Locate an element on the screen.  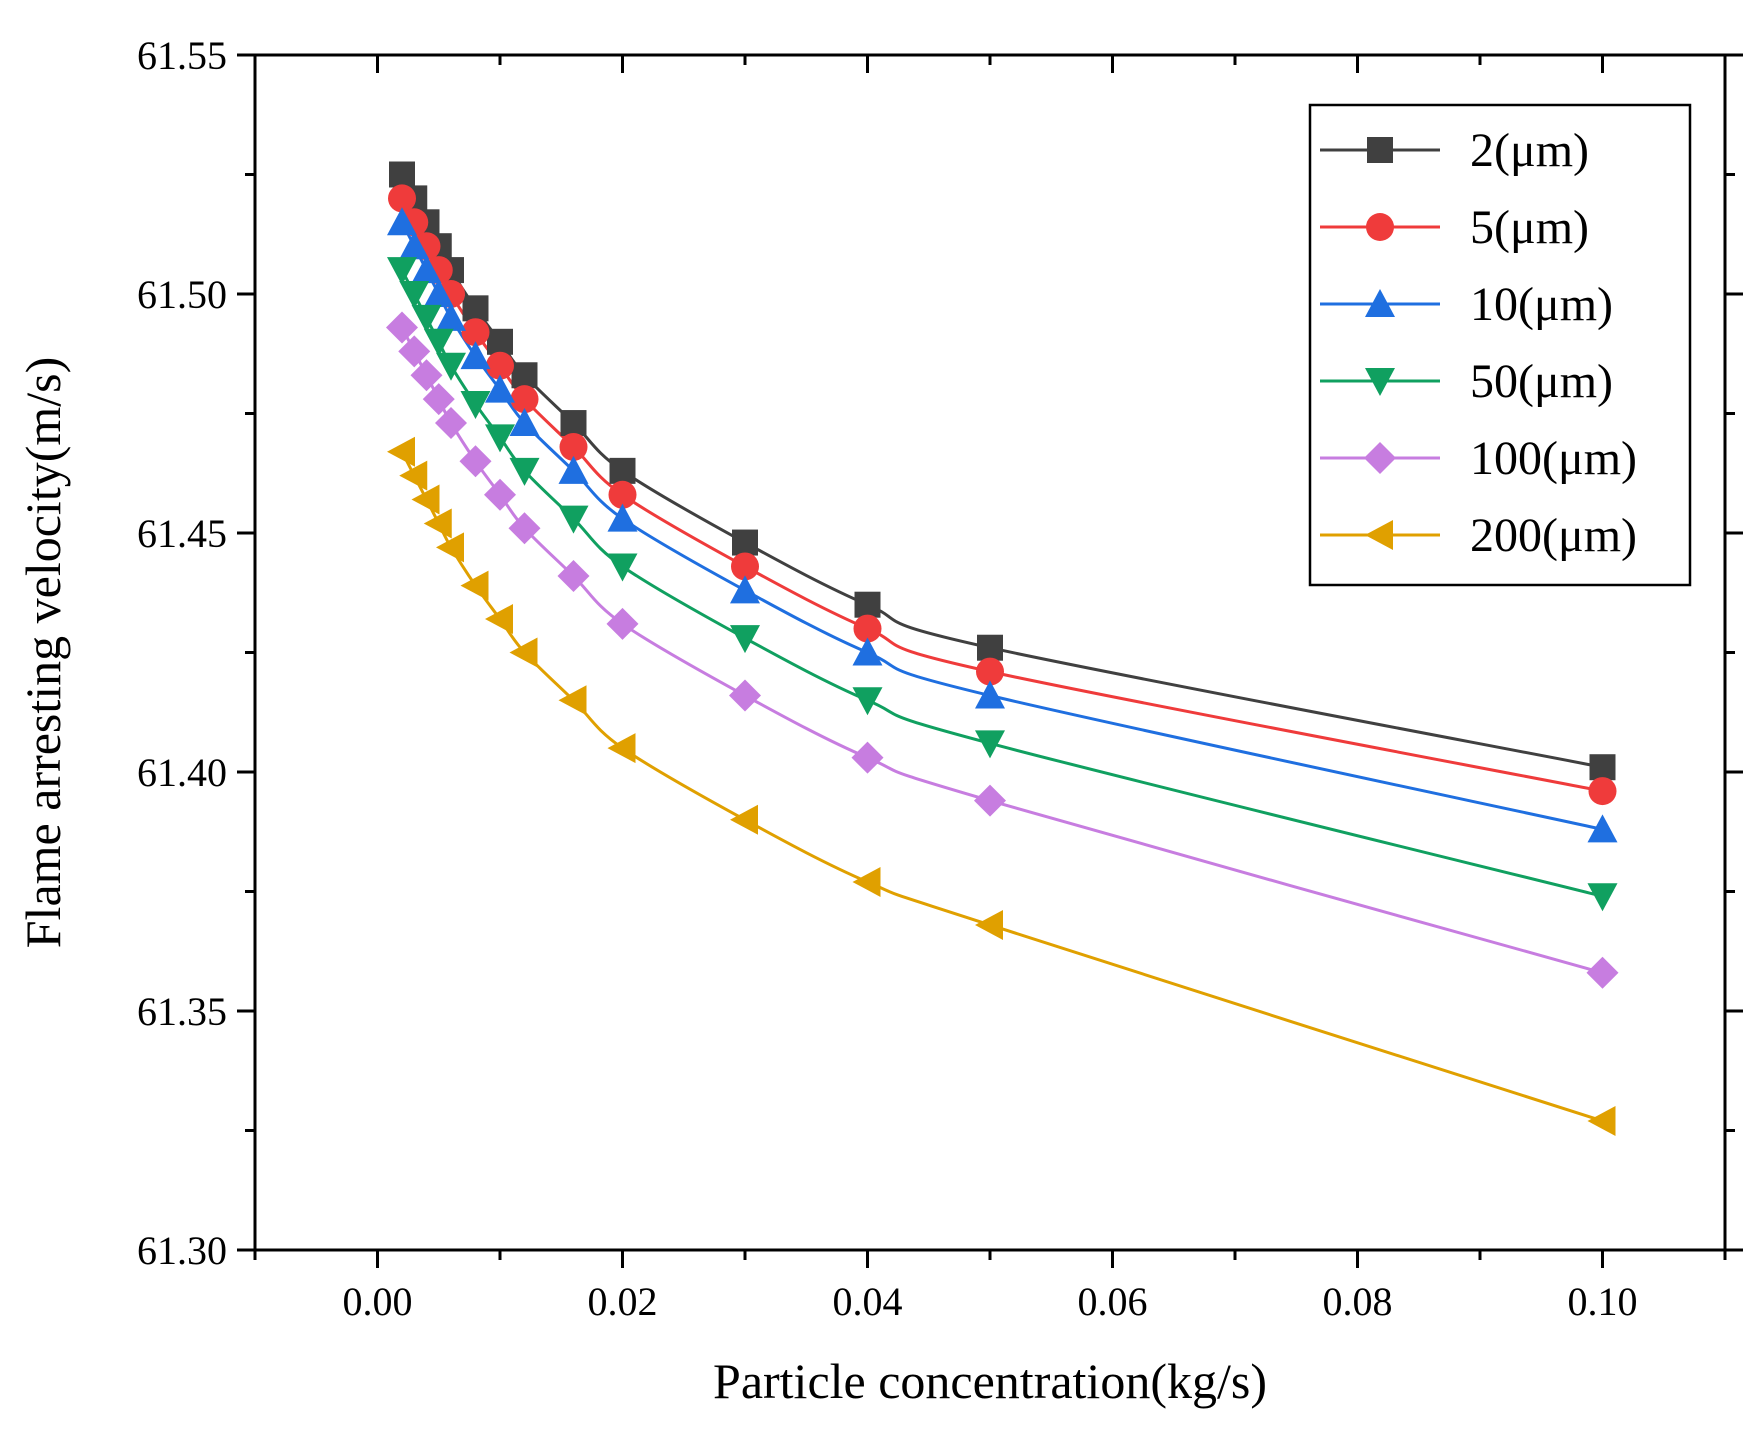
y-axis-title: Flame arresting velocity(m/s) is located at coordinates (43, 653).